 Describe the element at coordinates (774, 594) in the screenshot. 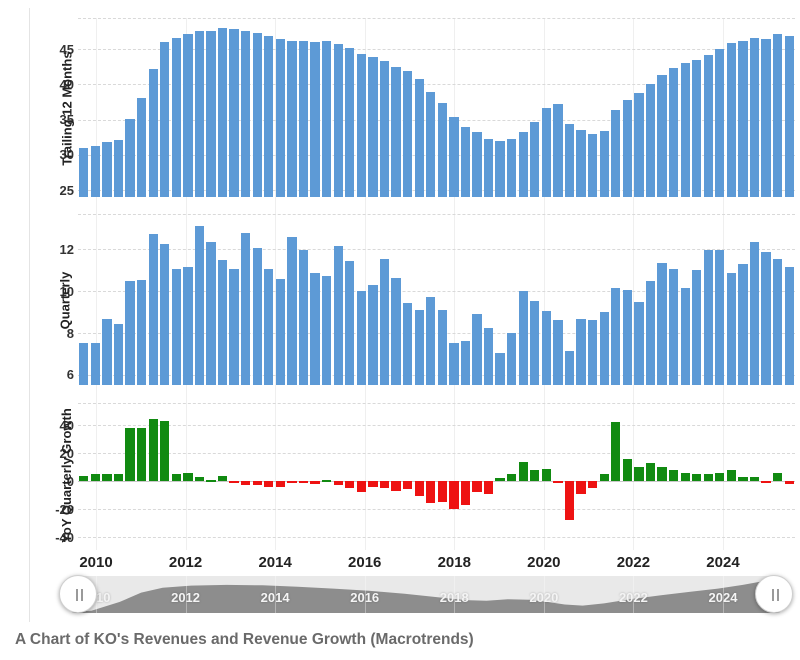

I see `navigator-right-handle` at that location.